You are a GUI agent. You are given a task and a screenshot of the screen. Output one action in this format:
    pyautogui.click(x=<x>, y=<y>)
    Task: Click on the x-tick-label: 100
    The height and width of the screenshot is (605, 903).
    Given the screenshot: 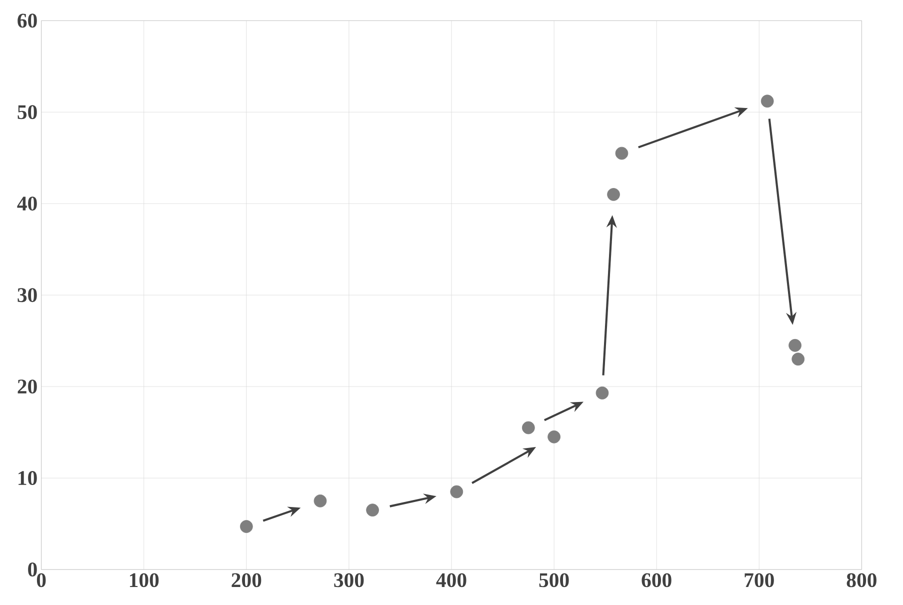 What is the action you would take?
    pyautogui.click(x=144, y=580)
    